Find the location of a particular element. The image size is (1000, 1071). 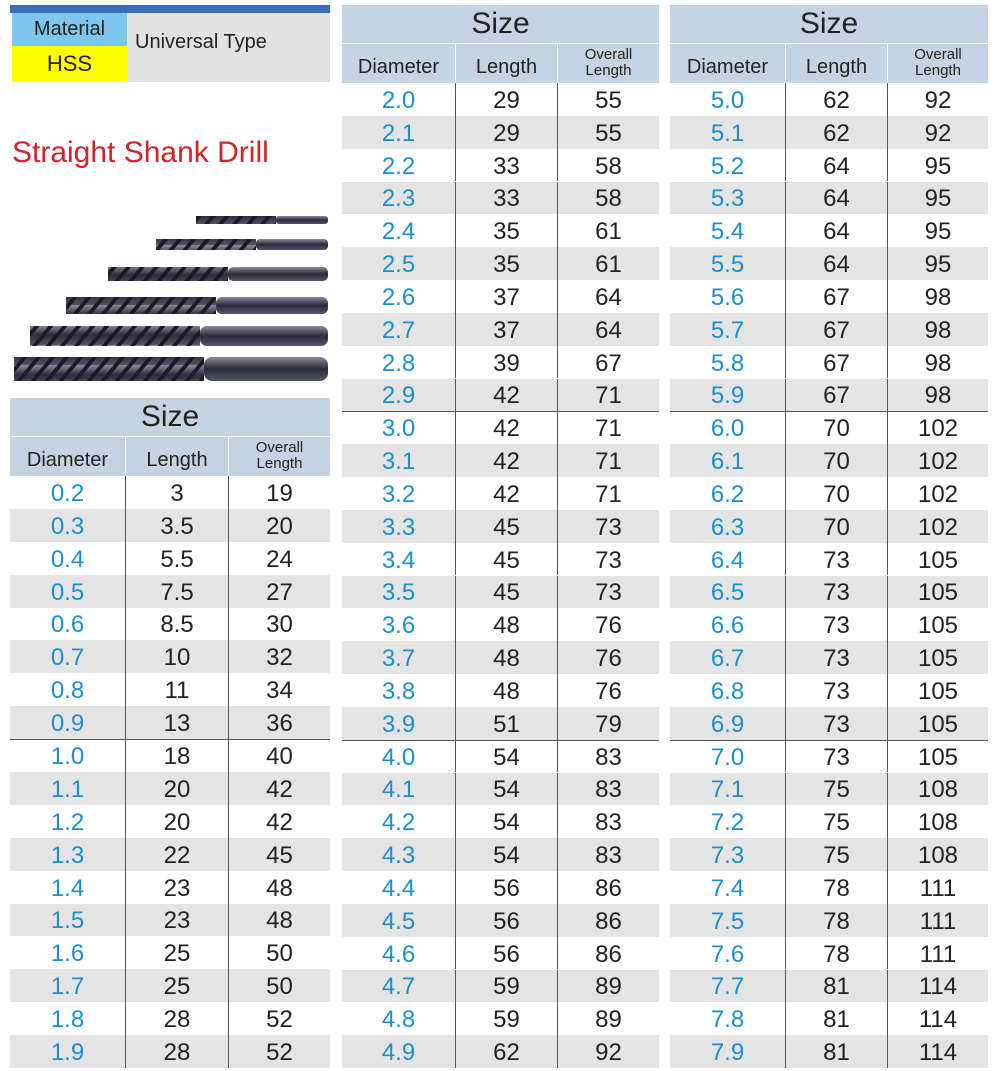

diameter-cell: 4.5 is located at coordinates (398, 921).